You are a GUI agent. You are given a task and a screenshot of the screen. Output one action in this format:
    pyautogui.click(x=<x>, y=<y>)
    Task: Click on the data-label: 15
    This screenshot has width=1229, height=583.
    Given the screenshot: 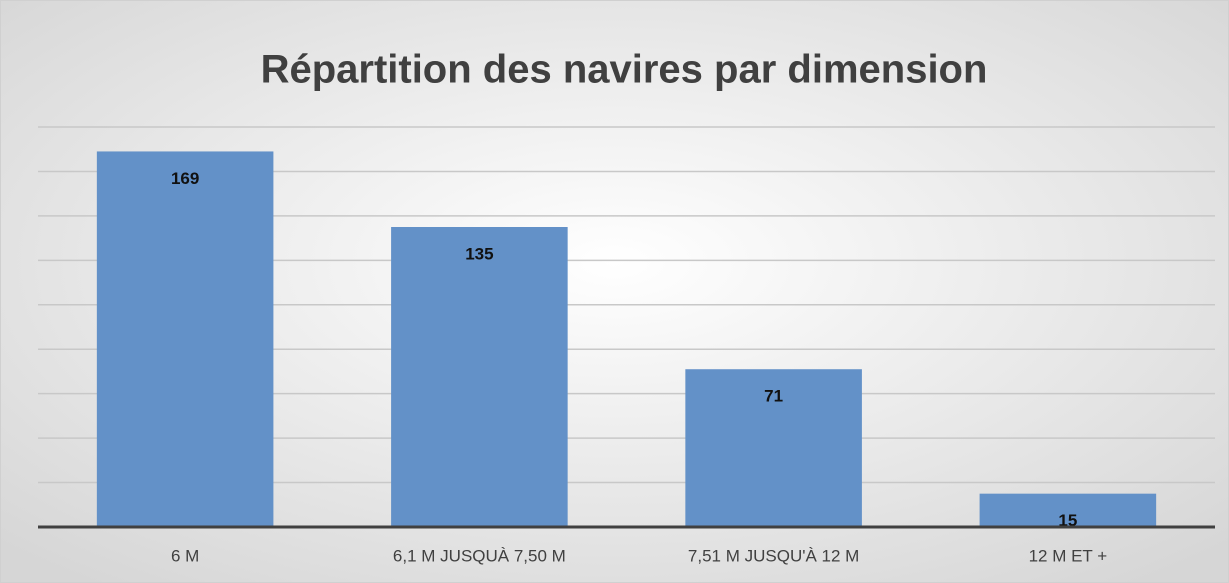 What is the action you would take?
    pyautogui.click(x=1067, y=520)
    